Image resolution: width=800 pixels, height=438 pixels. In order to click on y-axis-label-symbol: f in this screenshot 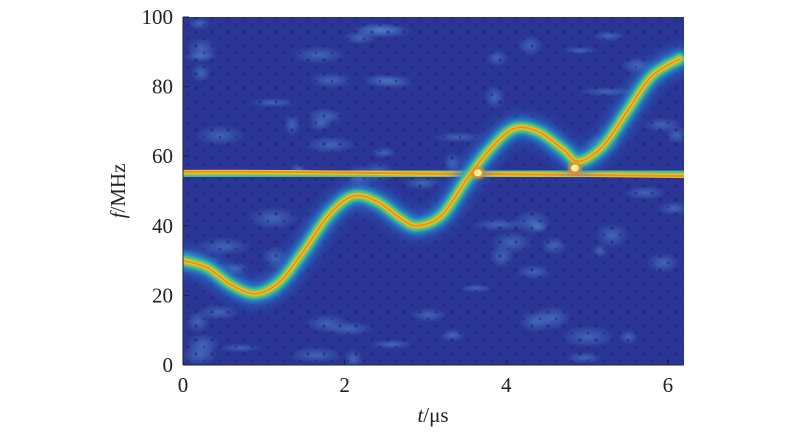, I will do `click(118, 213)`.